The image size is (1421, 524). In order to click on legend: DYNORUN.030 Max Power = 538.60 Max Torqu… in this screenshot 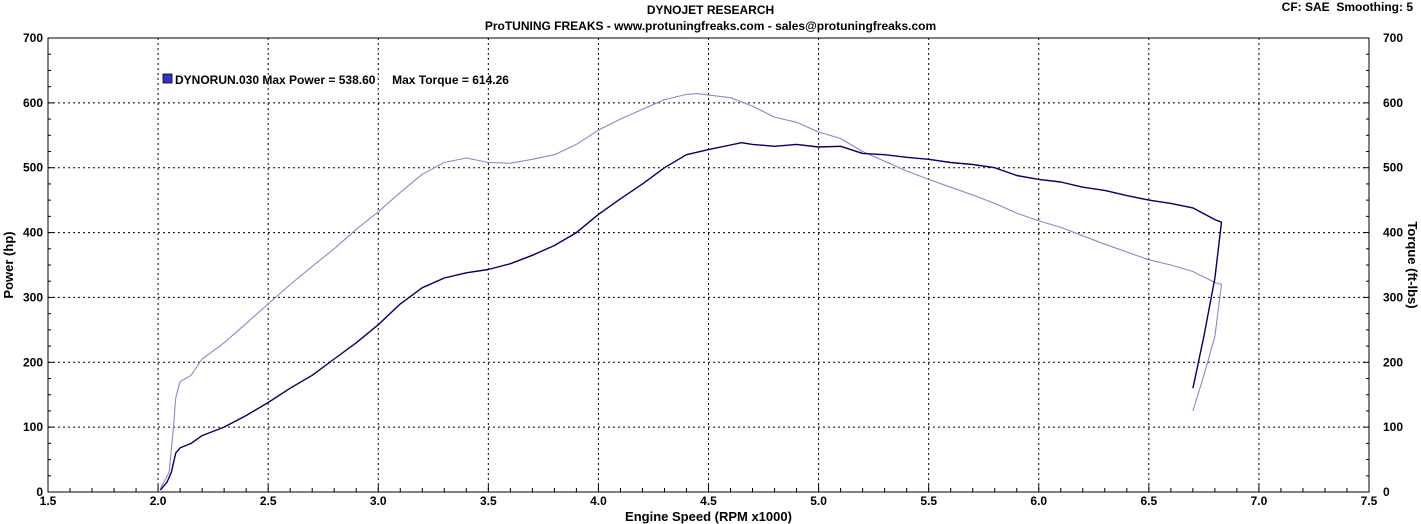, I will do `click(335, 80)`.